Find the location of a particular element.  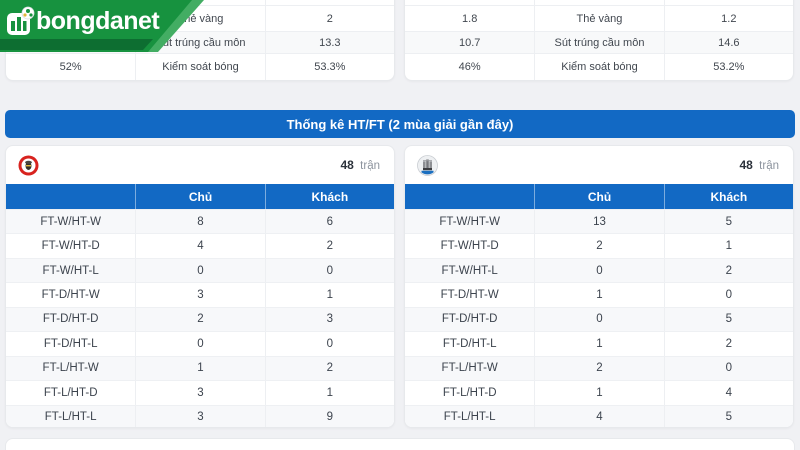

section-title: Thống kê HT/FT (2 mùa giải gần đây) is located at coordinates (400, 124).